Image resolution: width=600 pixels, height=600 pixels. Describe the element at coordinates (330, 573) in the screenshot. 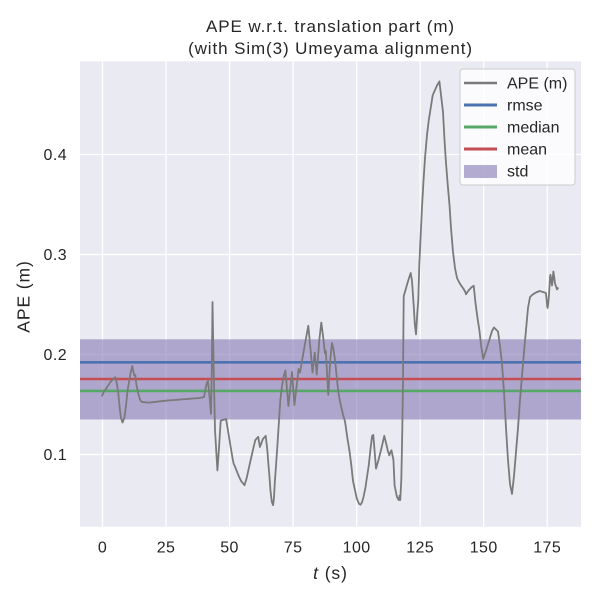

I see `svg-text: t (s)` at that location.